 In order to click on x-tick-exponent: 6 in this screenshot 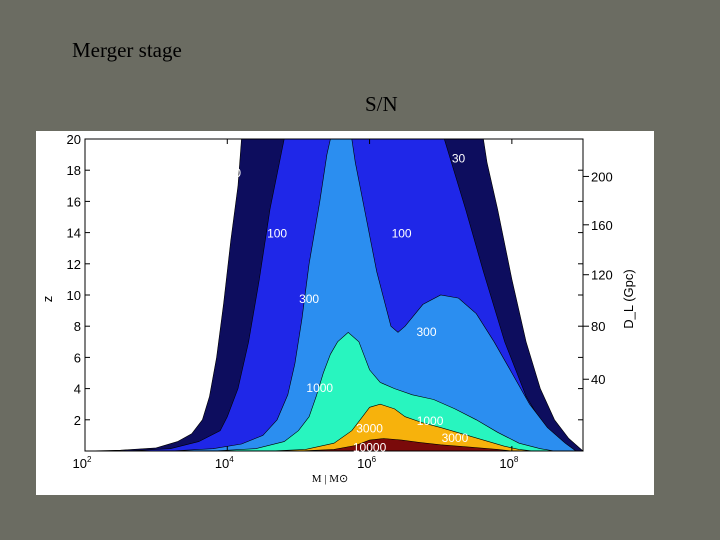, I will do `click(374, 459)`.